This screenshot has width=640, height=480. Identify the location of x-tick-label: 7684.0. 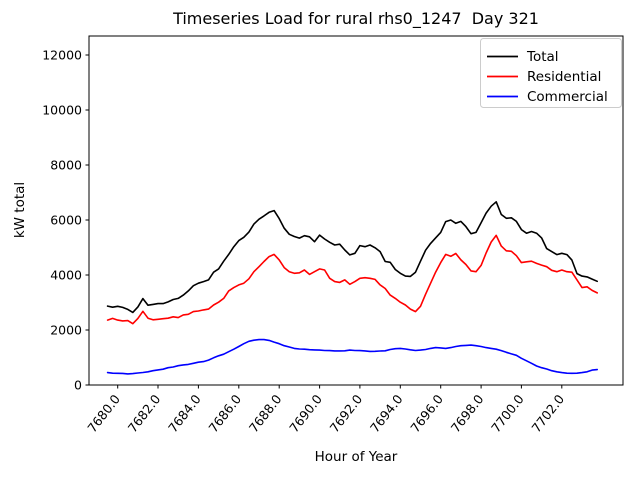
(184, 414).